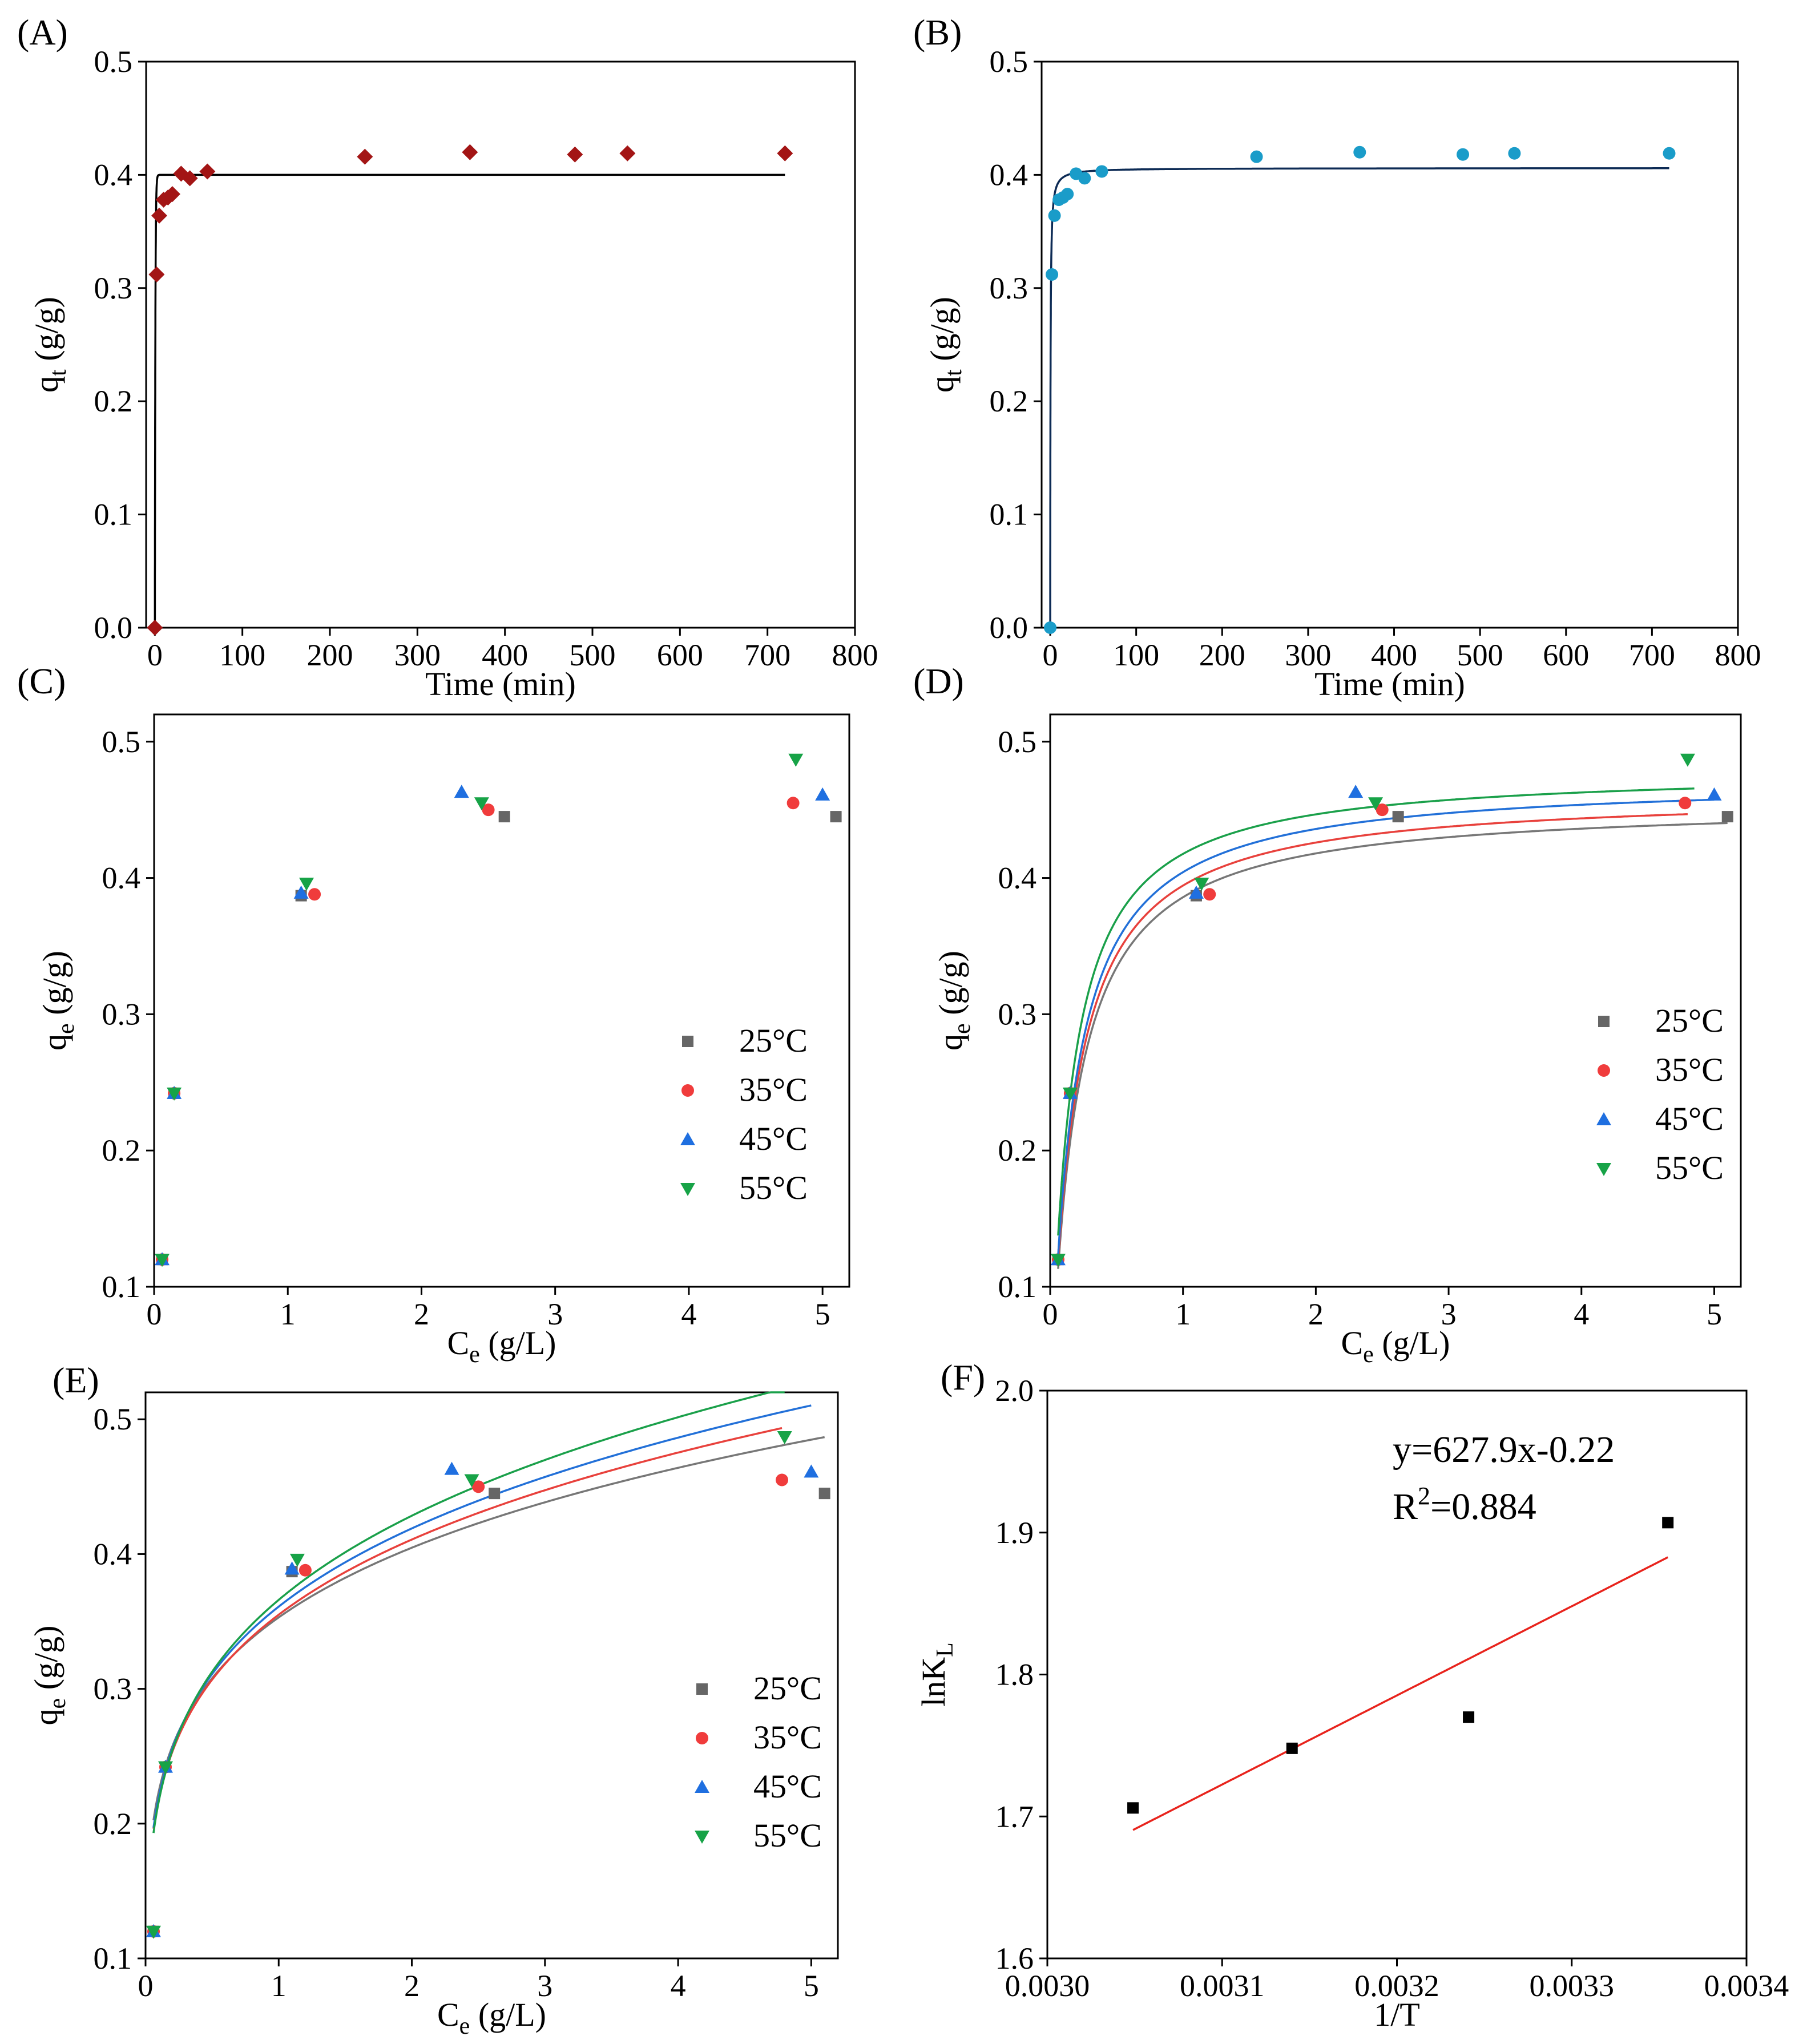  Describe the element at coordinates (593, 655) in the screenshot. I see `x-tick-label: 500` at that location.